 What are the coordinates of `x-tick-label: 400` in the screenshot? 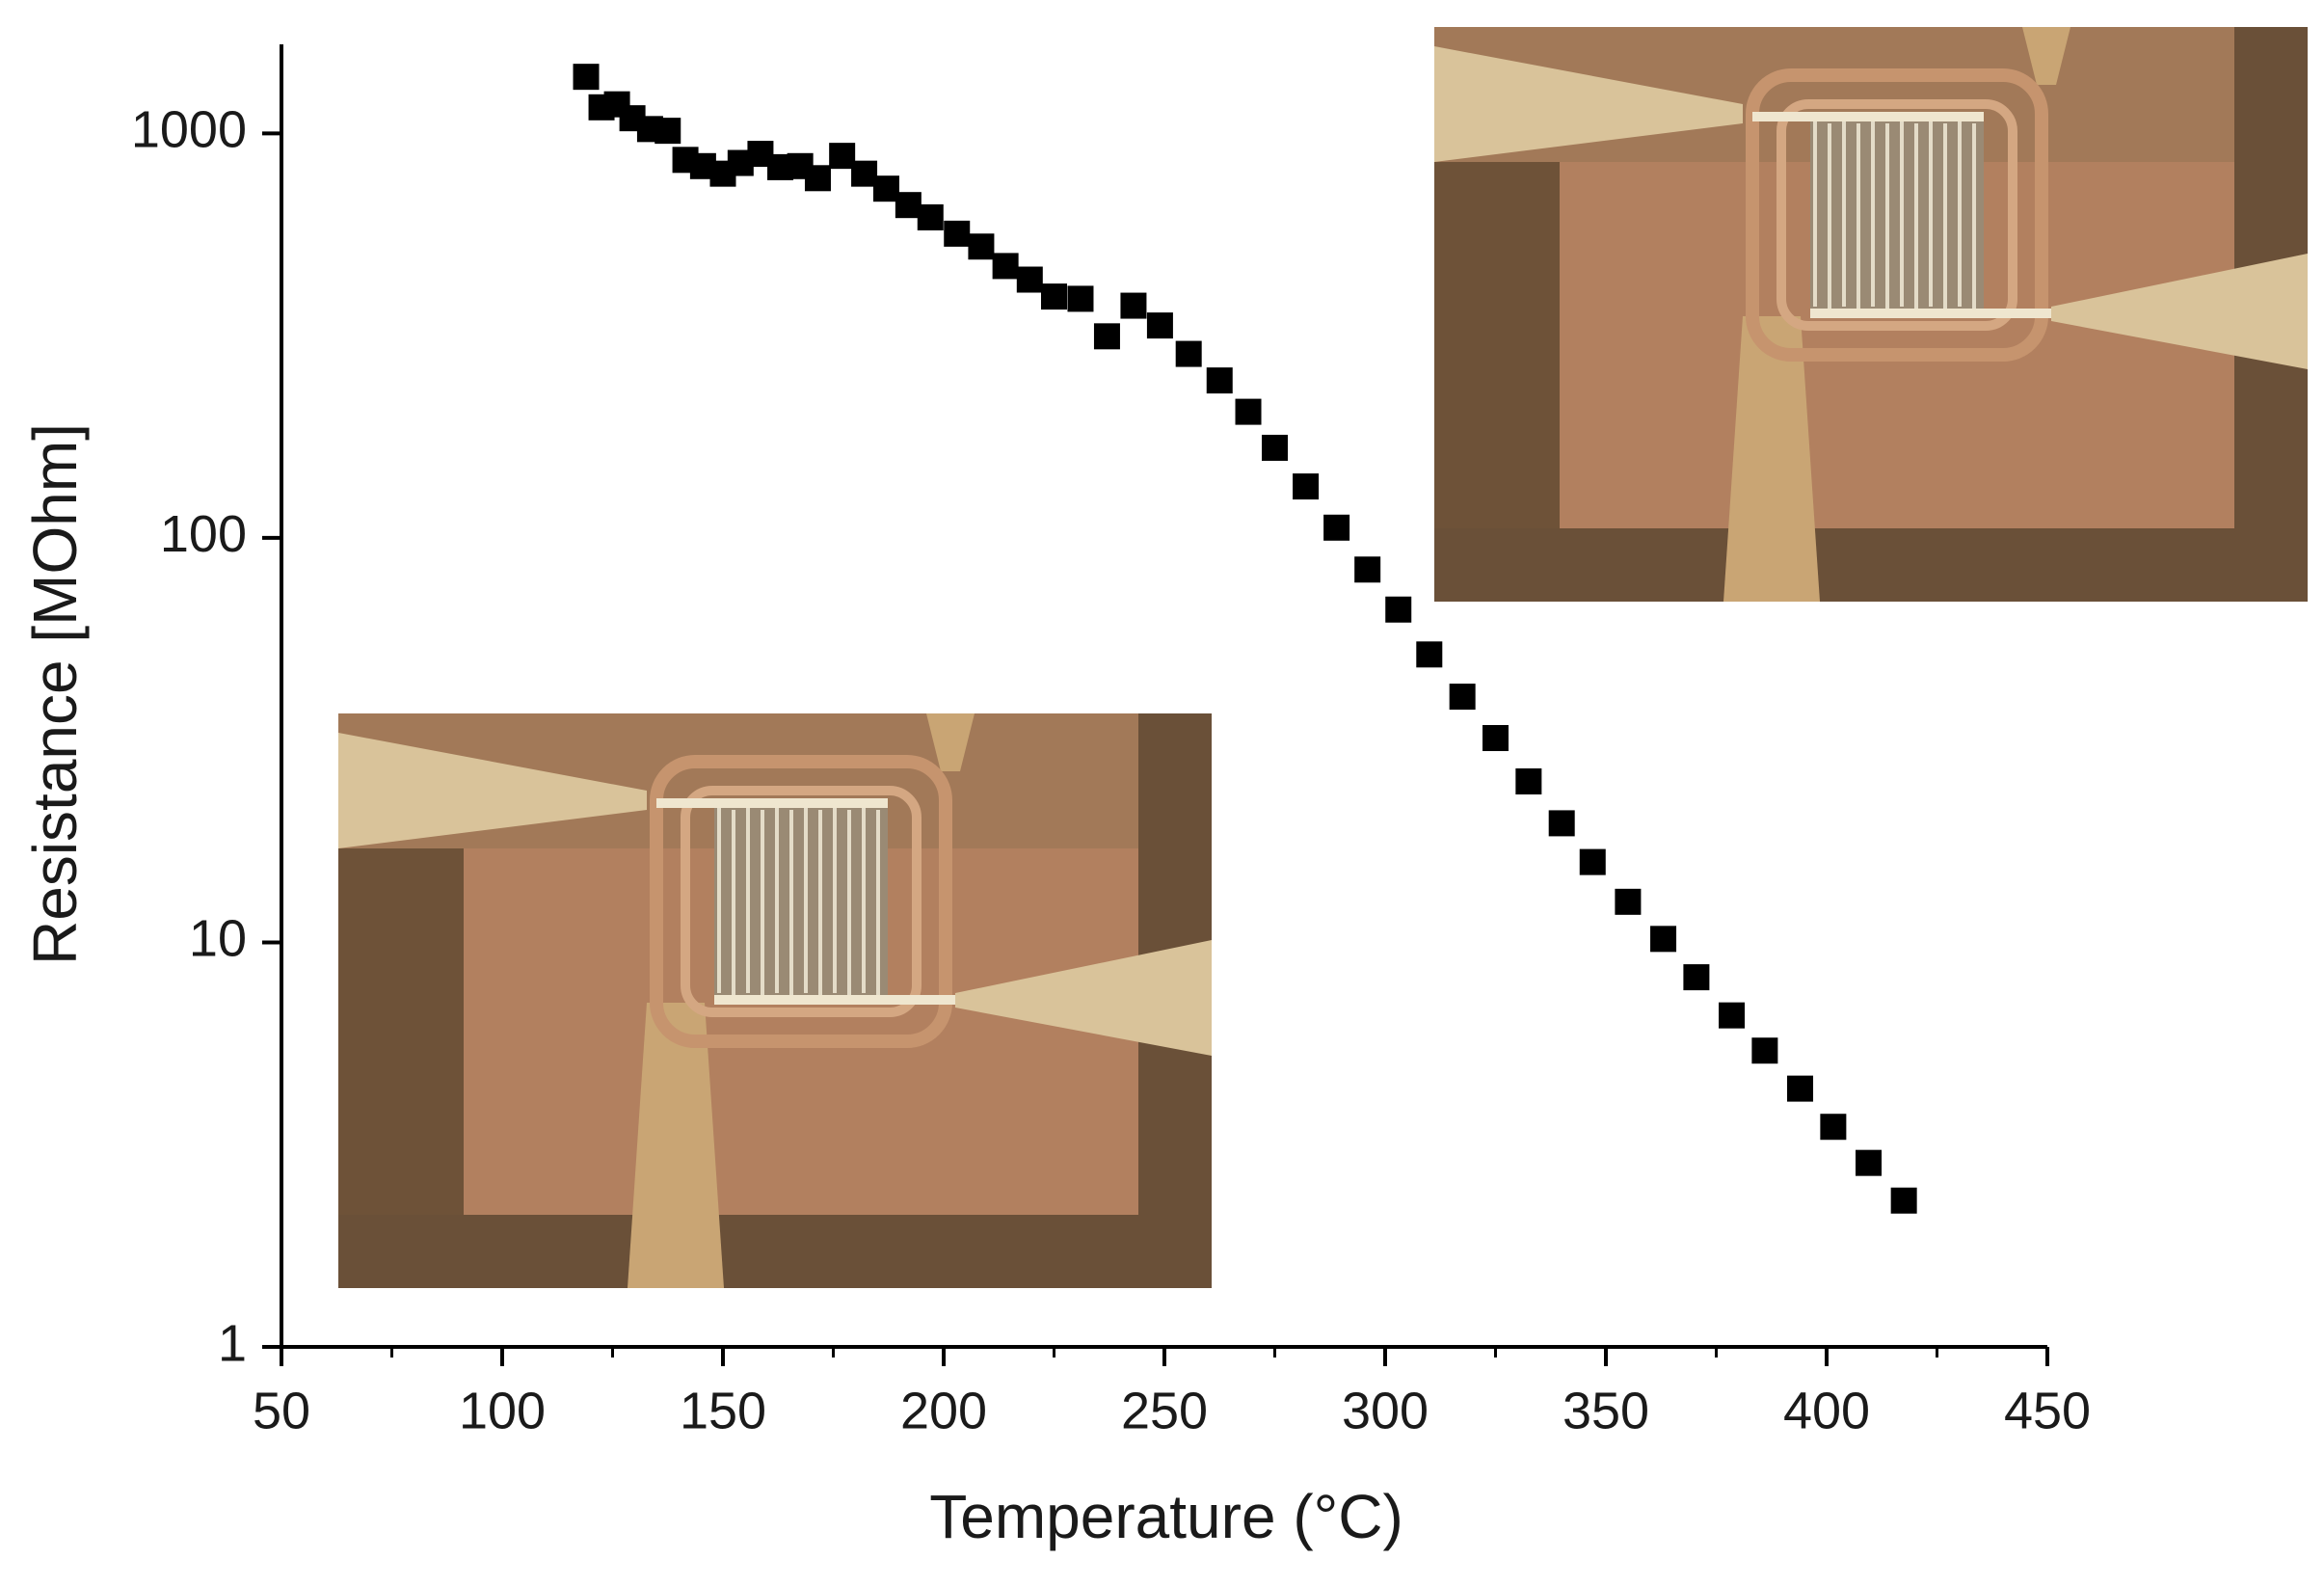 It's located at (1826, 1411).